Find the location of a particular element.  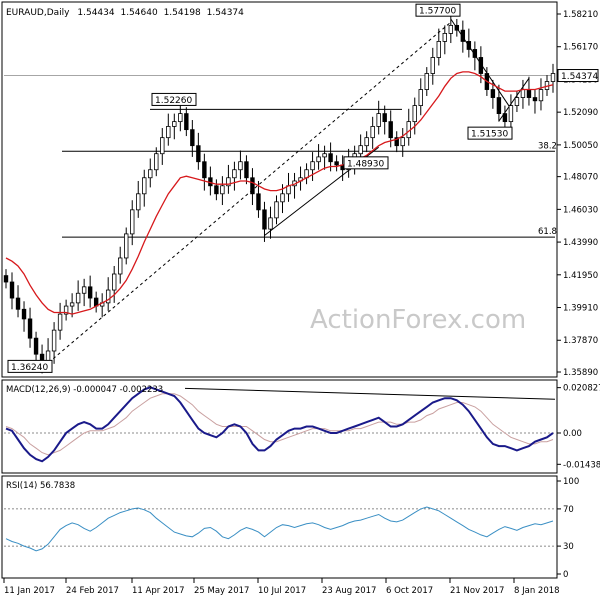

macd-main-line is located at coordinates (279, 424).